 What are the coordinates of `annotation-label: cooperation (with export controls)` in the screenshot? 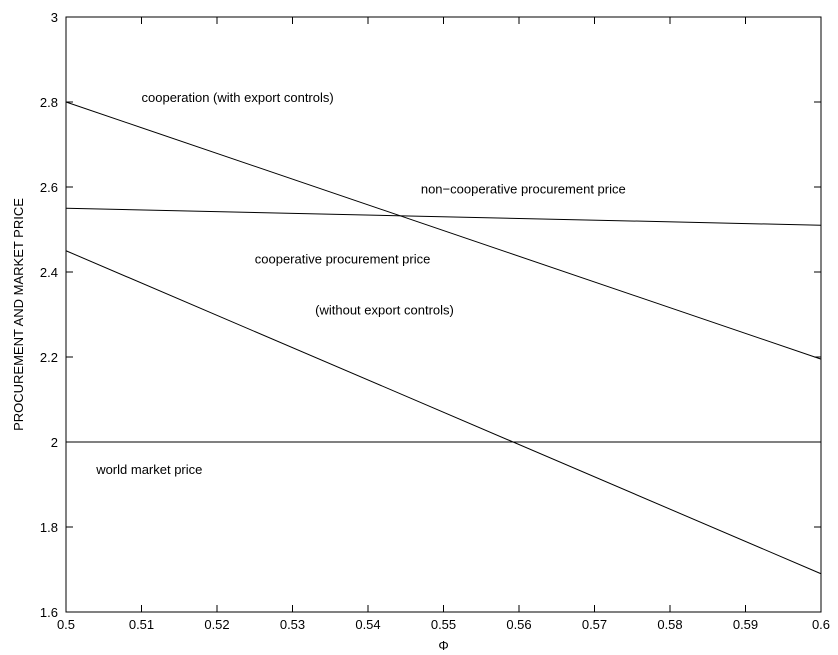 It's located at (238, 97).